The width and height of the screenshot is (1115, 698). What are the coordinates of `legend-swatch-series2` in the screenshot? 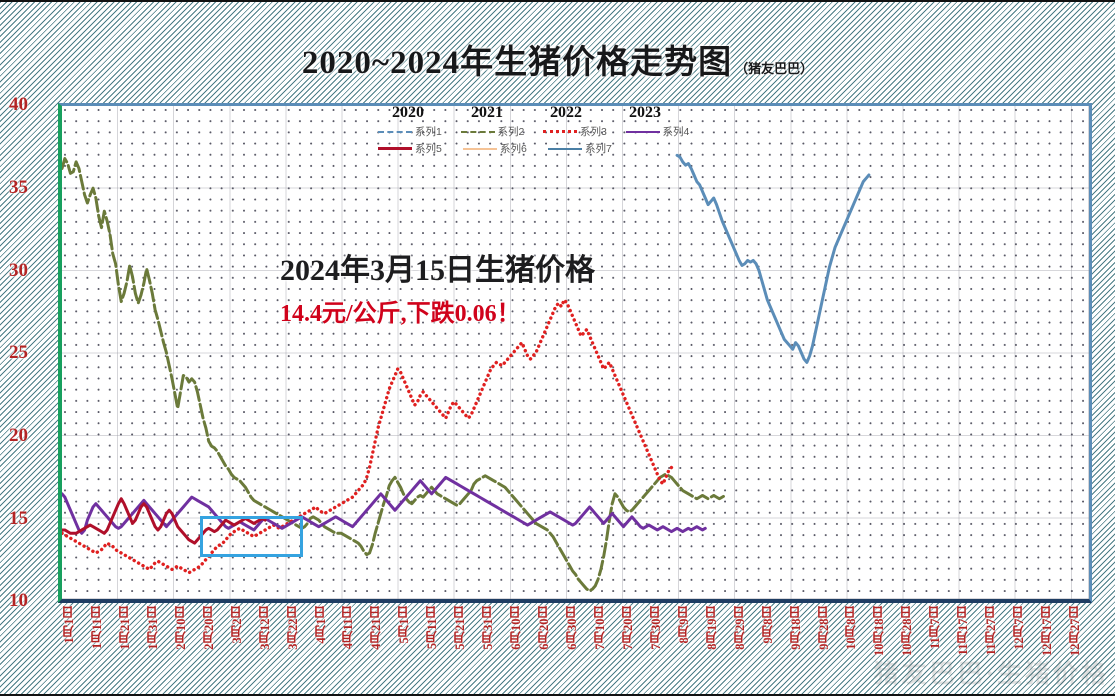 It's located at (477, 131).